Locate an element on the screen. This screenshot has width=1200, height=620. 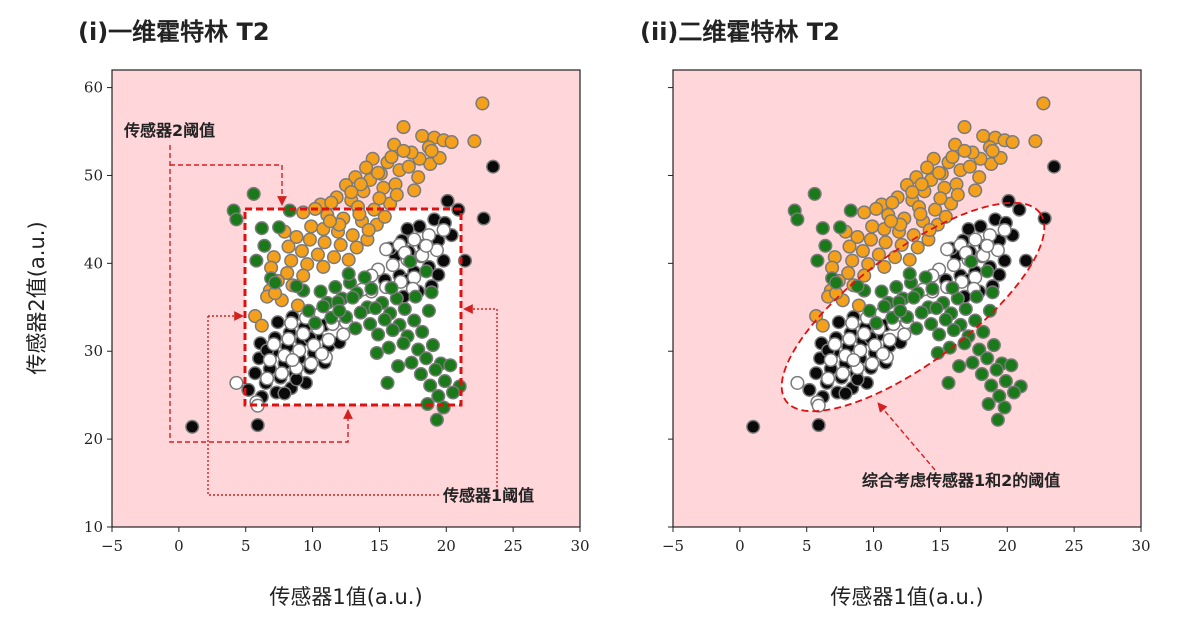
x-tick-label: 5 is located at coordinates (246, 546).